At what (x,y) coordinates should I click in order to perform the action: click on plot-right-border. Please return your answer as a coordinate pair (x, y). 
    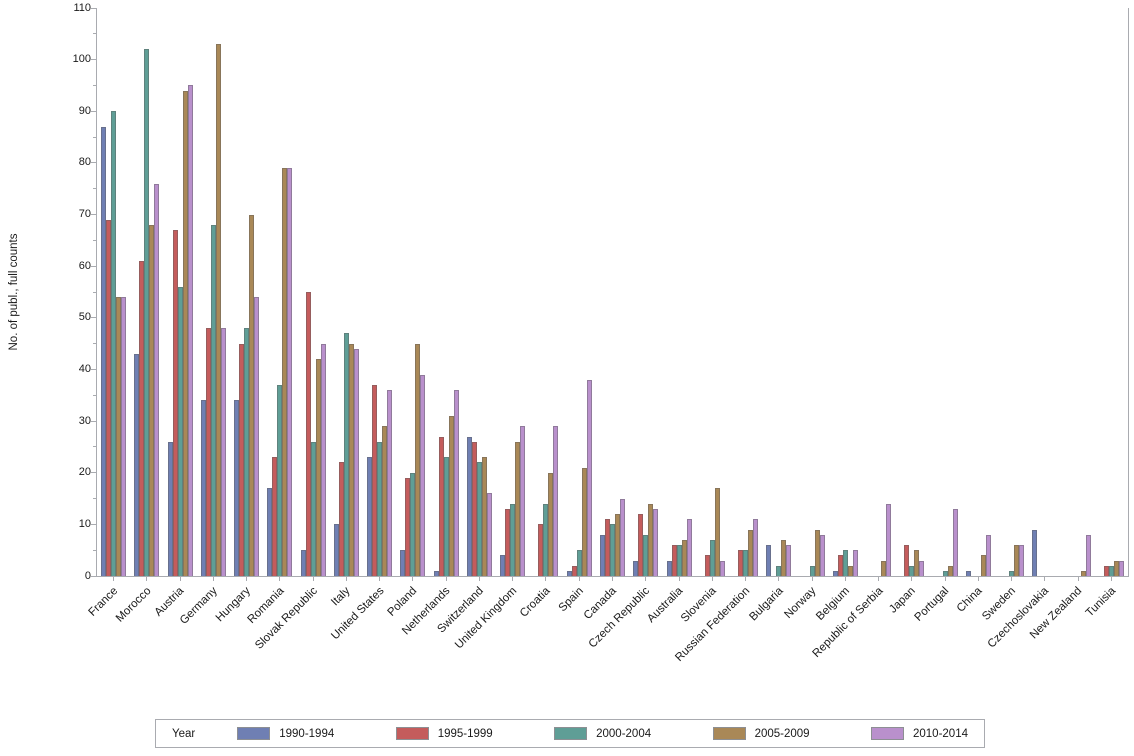
    Looking at the image, I should click on (1128, 292).